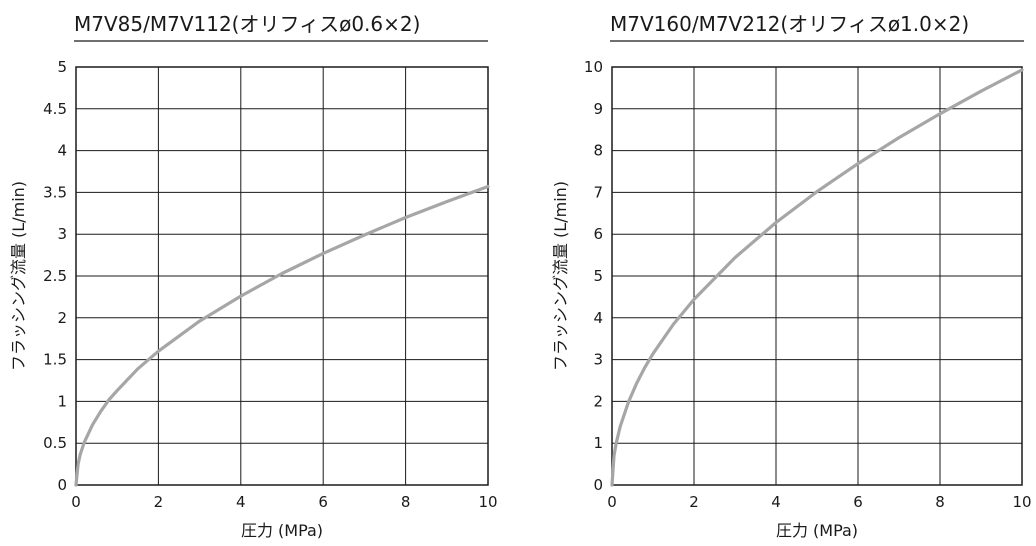 The width and height of the screenshot is (1036, 546). Describe the element at coordinates (284, 502) in the screenshot. I see `chart-left-x-ticks: 0 2 4 6 8 10` at that location.